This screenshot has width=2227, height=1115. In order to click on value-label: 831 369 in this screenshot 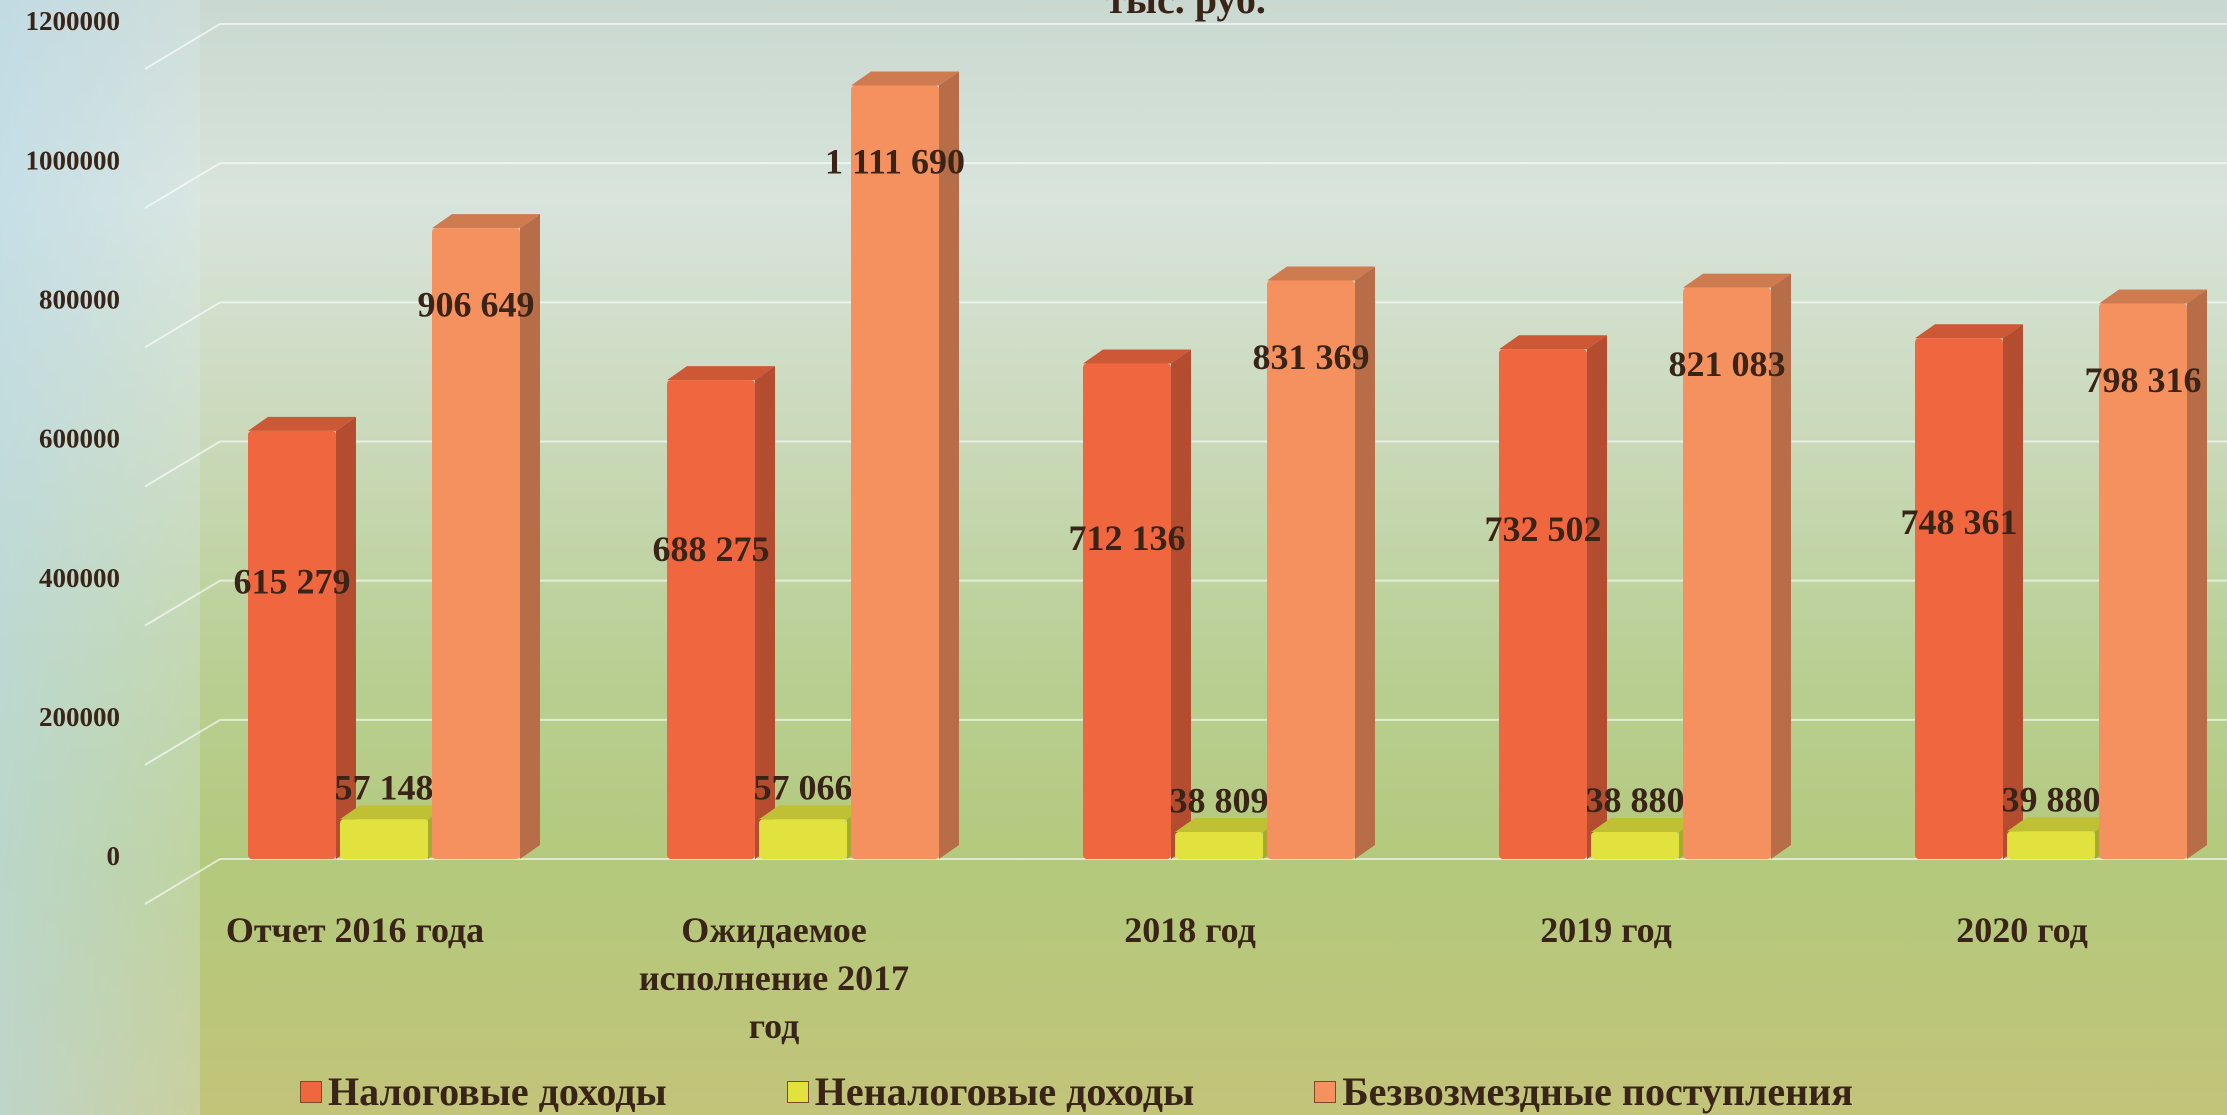, I will do `click(1311, 357)`.